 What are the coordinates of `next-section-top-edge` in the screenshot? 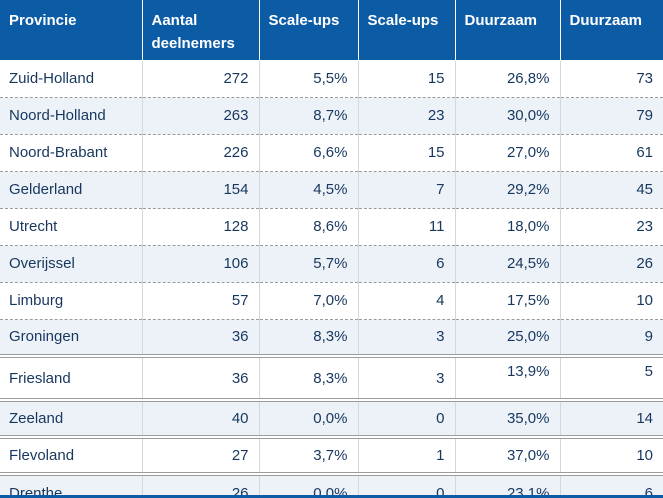 It's located at (331, 496).